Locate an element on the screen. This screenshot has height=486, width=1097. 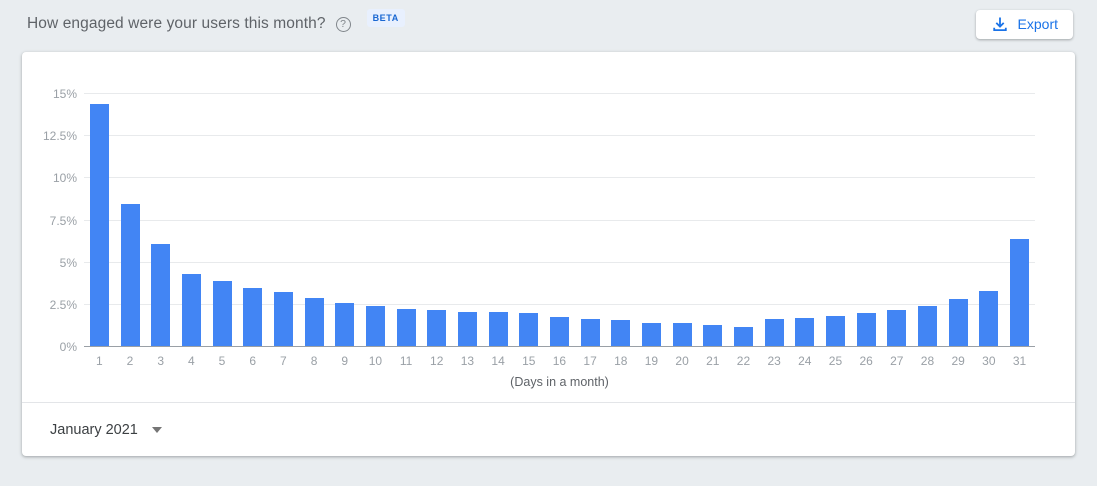
card-footer: January 2021 is located at coordinates (548, 429).